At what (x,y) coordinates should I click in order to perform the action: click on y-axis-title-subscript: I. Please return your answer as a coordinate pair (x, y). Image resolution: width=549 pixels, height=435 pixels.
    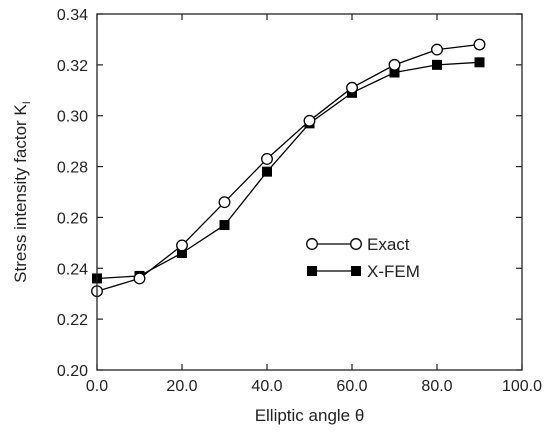
    Looking at the image, I should click on (27, 102).